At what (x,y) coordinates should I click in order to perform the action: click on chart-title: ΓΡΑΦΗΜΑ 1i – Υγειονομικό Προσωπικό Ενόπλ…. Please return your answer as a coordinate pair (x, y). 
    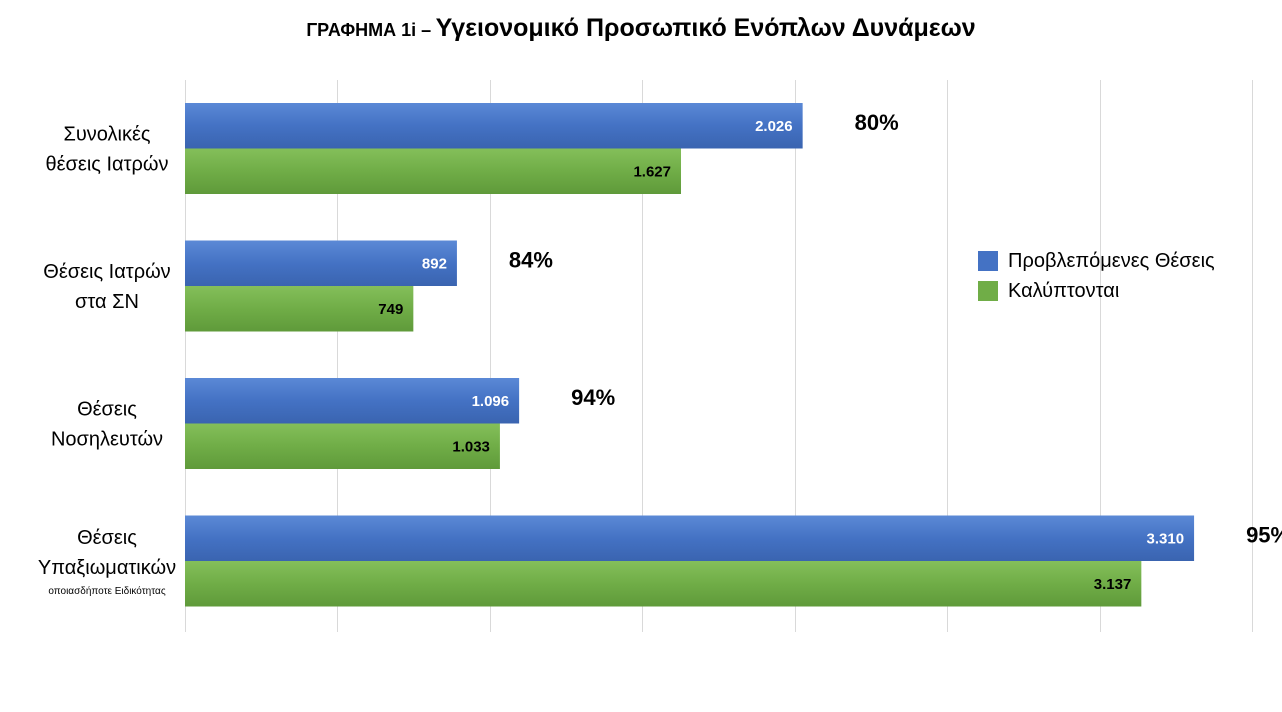
    Looking at the image, I should click on (641, 28).